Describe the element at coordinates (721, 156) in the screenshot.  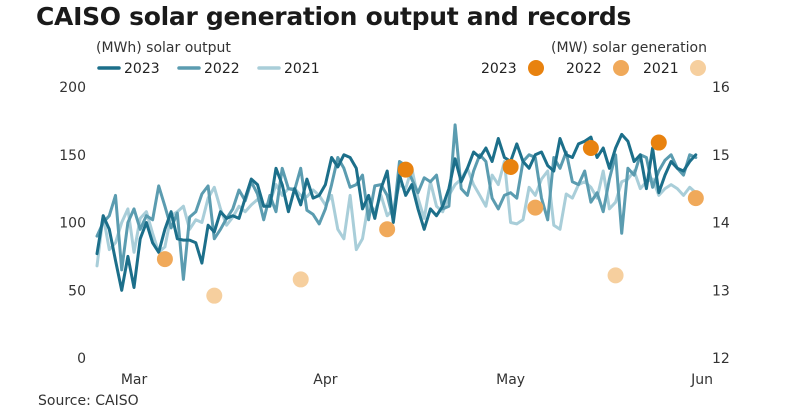
I see `right-tick-label: 15` at that location.